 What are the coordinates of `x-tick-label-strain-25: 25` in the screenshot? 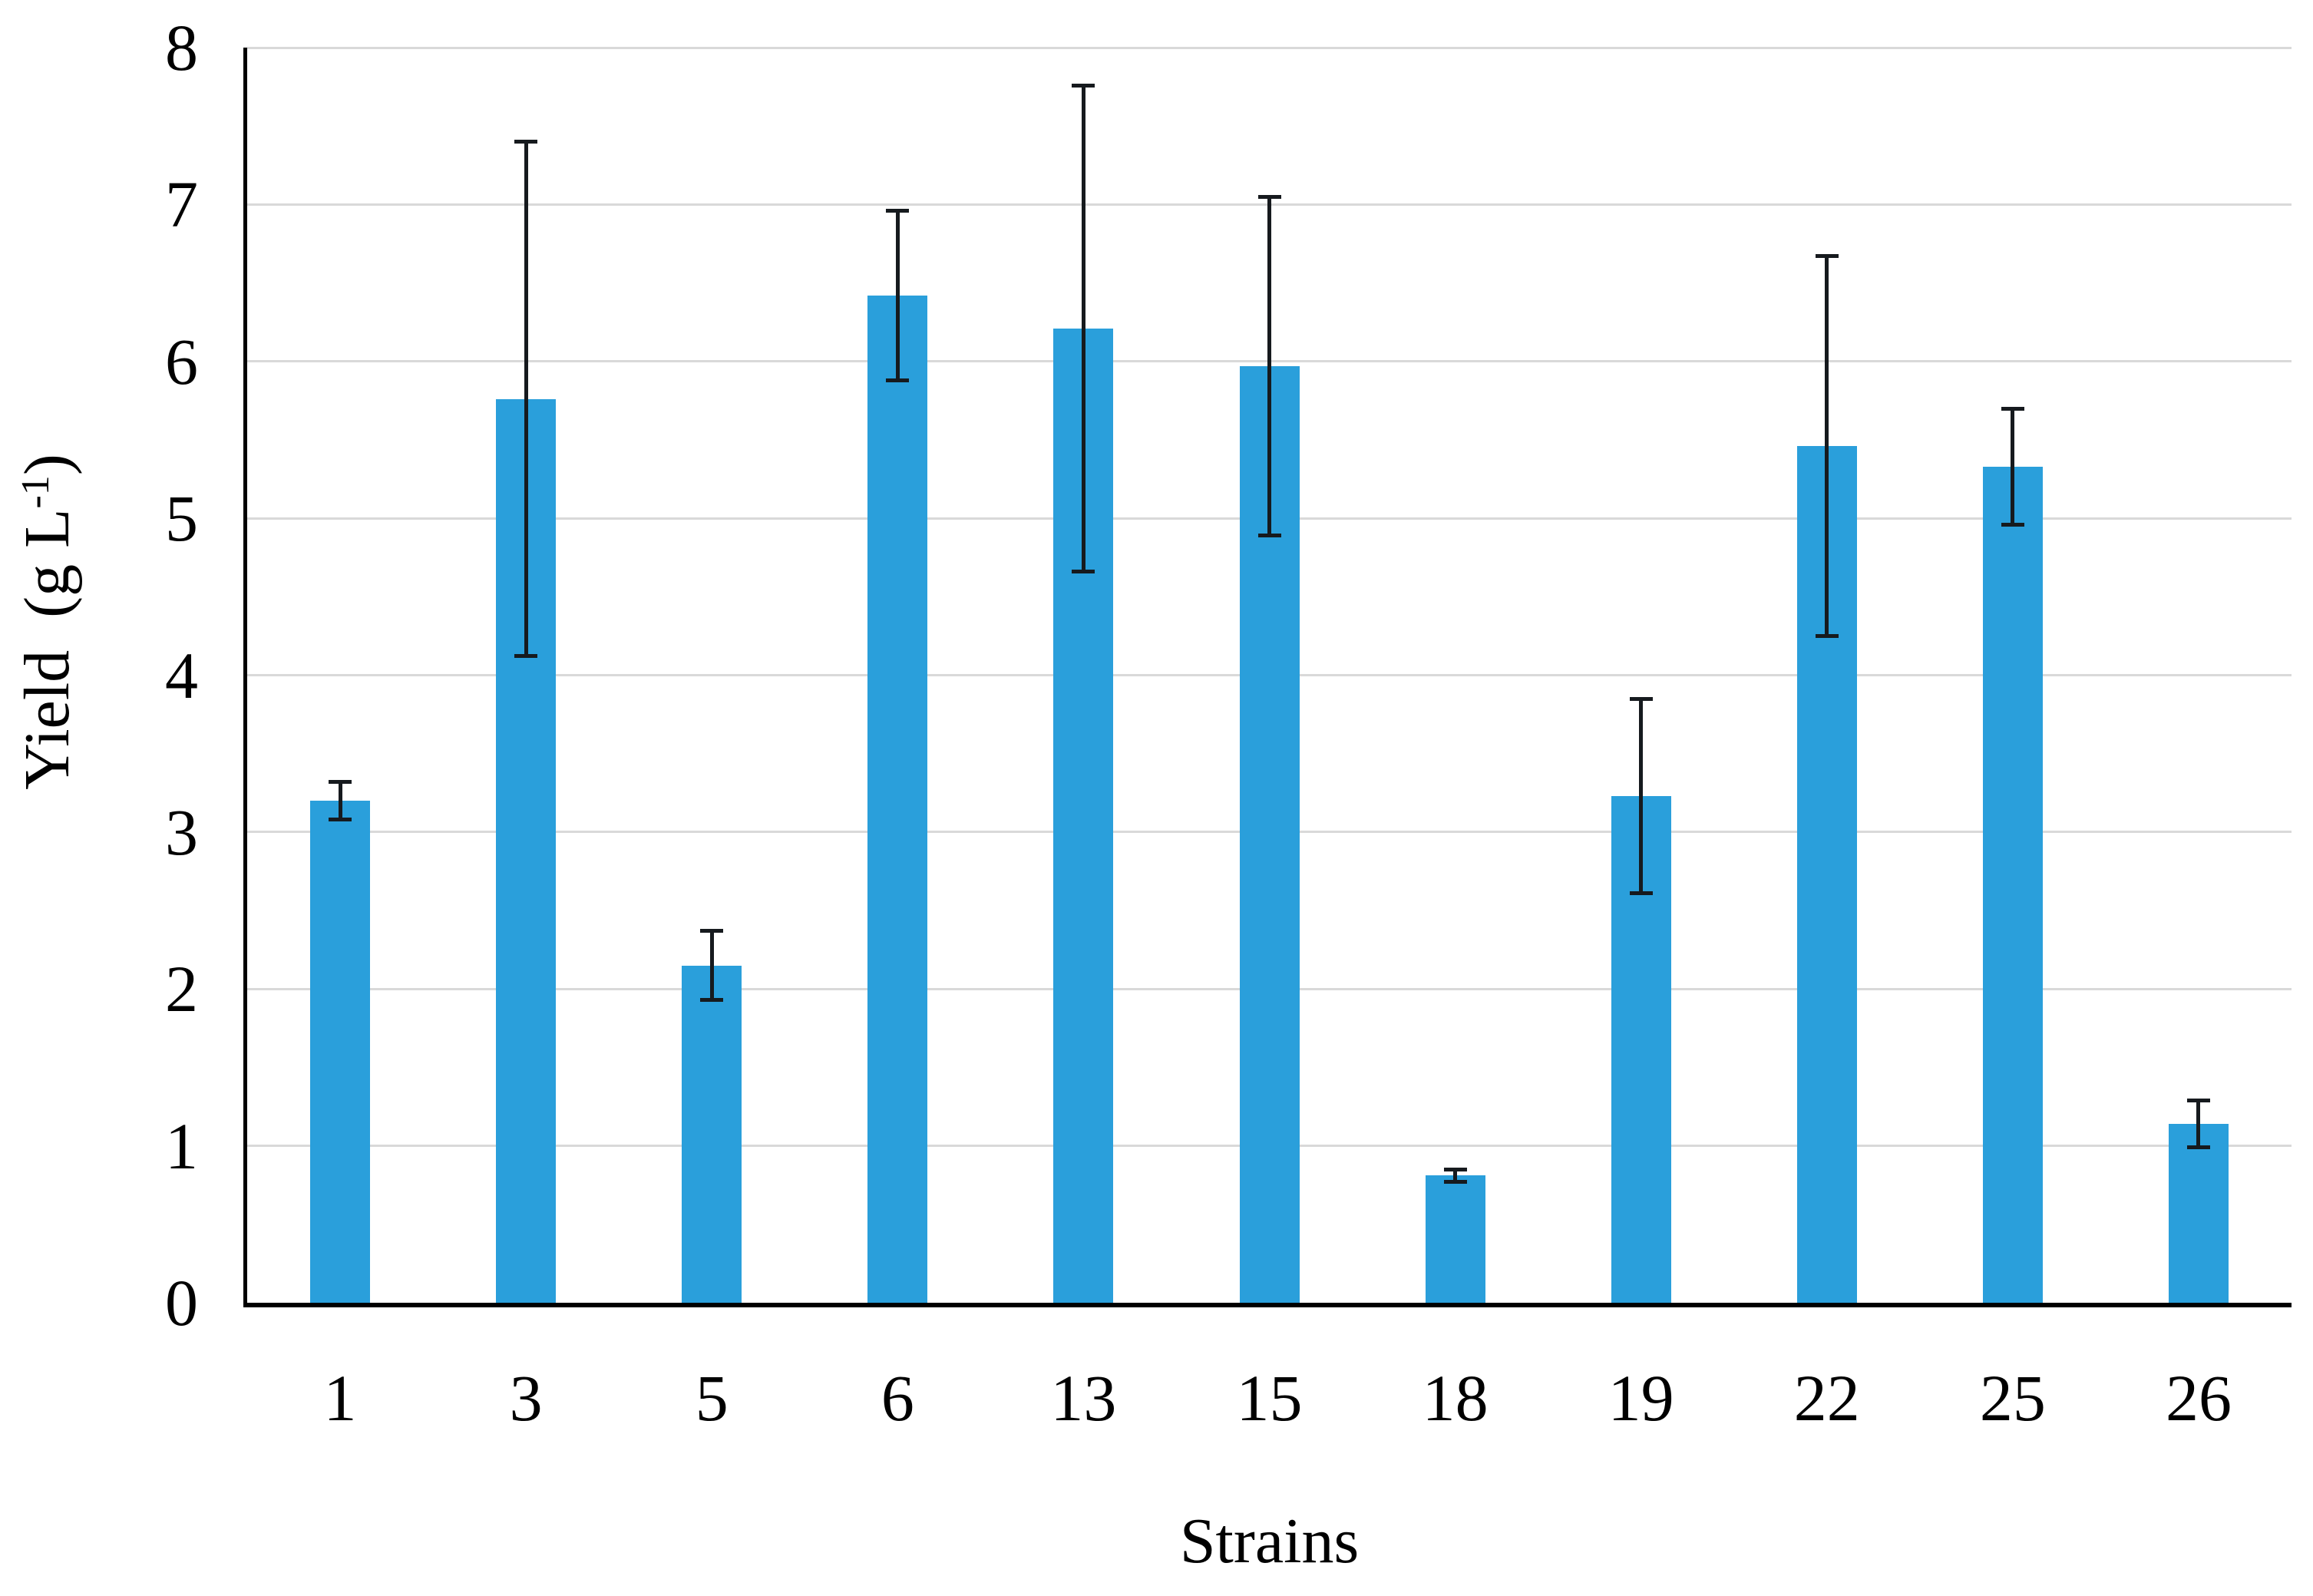 It's located at (2013, 1398).